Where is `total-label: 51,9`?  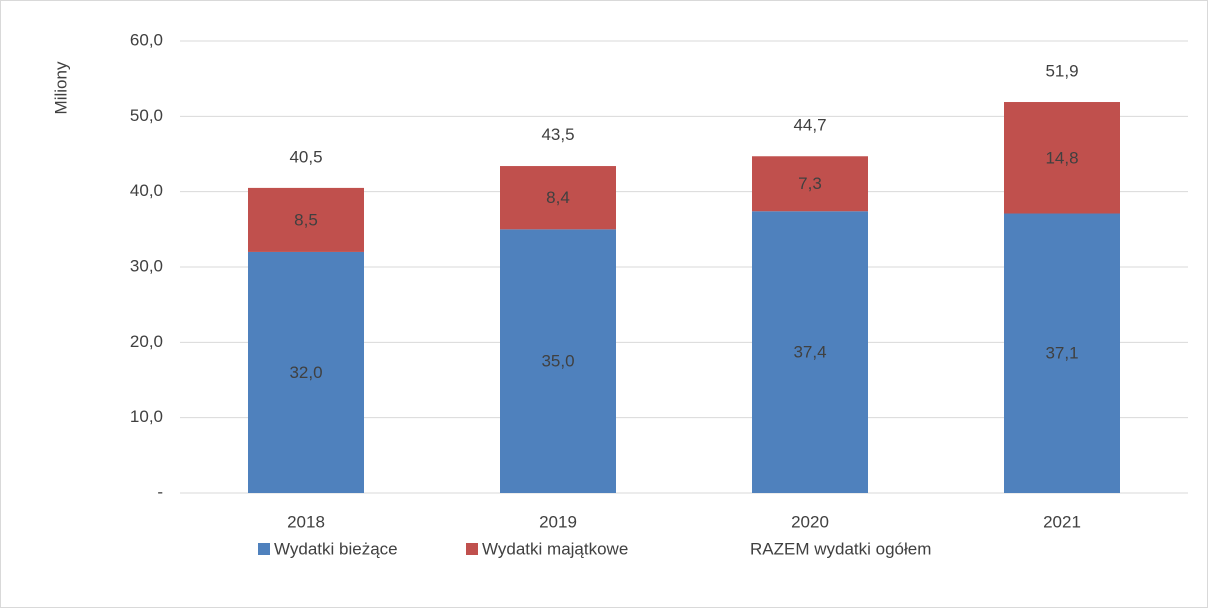 total-label: 51,9 is located at coordinates (1061, 71).